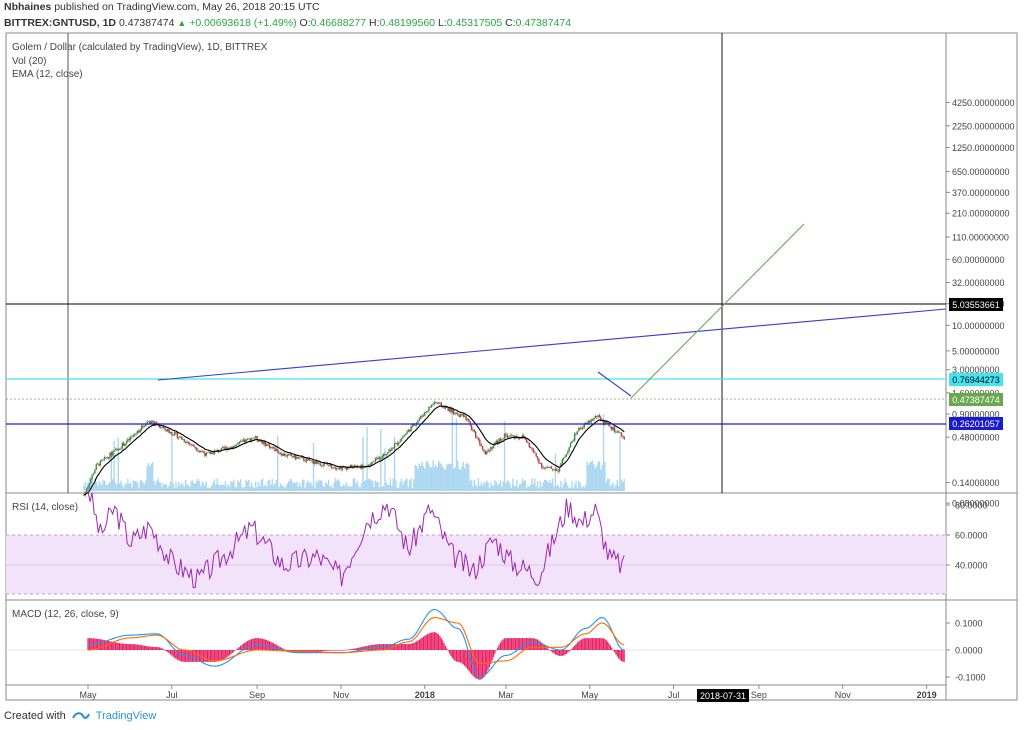 The width and height of the screenshot is (1024, 730). What do you see at coordinates (966, 651) in the screenshot?
I see `macd-axis: 0.1000 0.0000 -0.1000` at bounding box center [966, 651].